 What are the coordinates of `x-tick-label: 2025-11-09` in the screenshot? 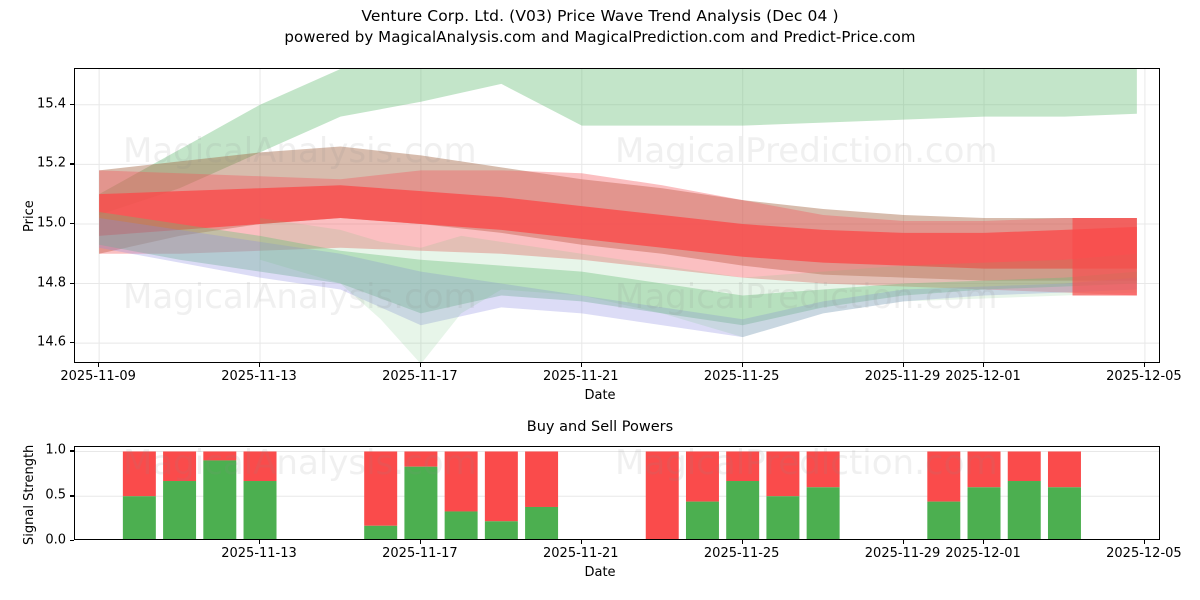 It's located at (98, 376).